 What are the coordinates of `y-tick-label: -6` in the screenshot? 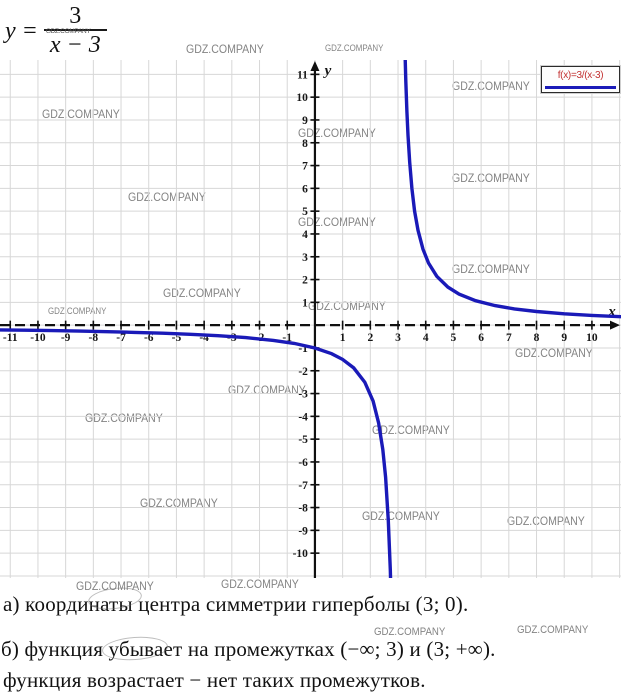 It's located at (303, 463).